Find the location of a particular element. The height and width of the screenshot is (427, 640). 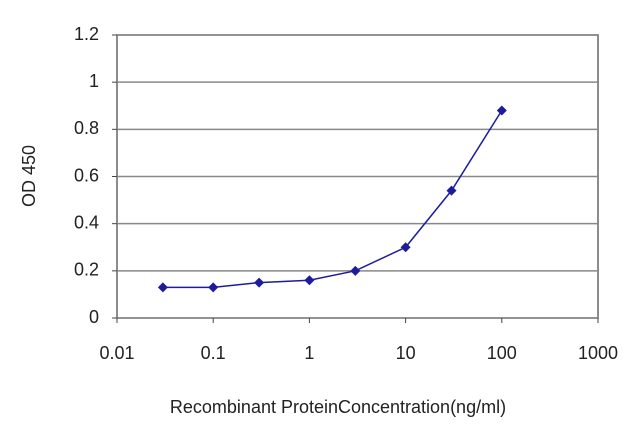

y-tick-label: 0.4 is located at coordinates (86, 222).